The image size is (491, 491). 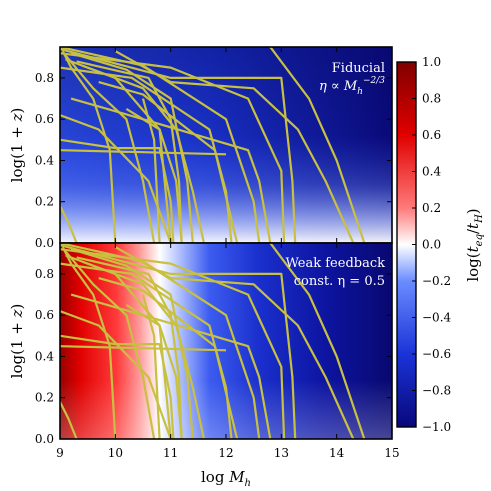 What do you see at coordinates (436, 391) in the screenshot?
I see `colorbar-tick-label: −0.8` at bounding box center [436, 391].